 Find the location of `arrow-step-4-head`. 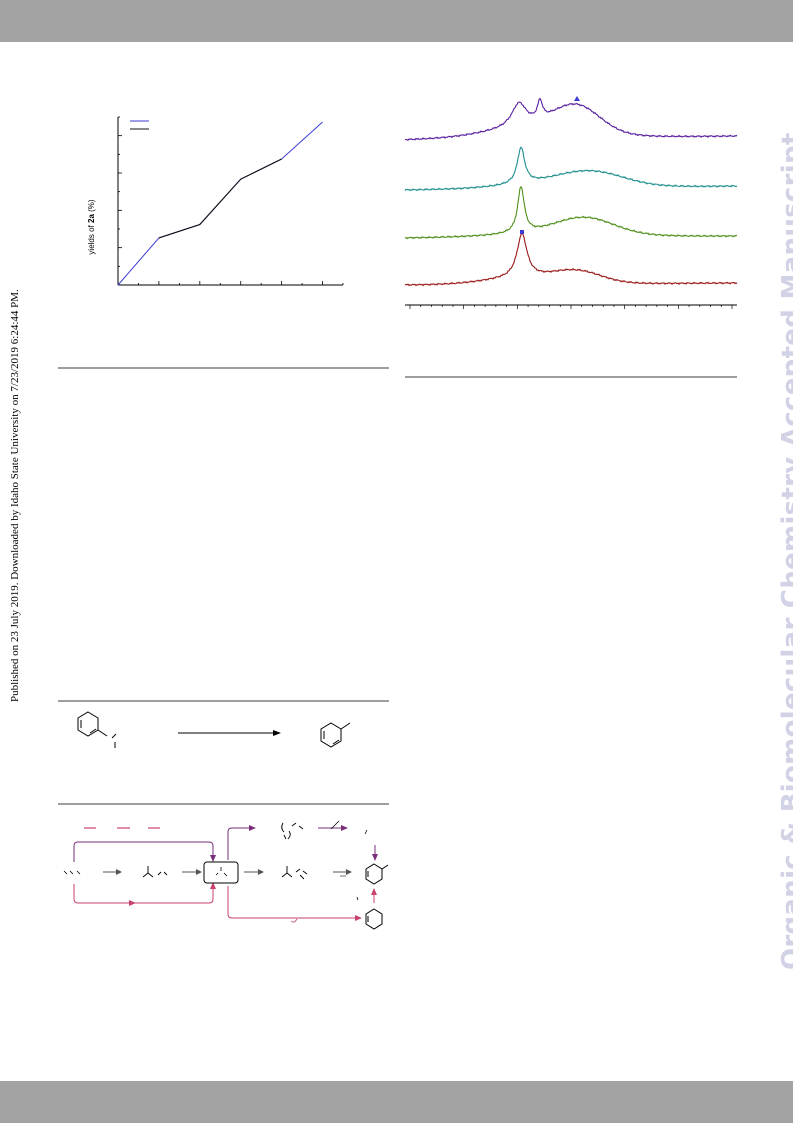

arrow-step-4-head is located at coordinates (349, 872).